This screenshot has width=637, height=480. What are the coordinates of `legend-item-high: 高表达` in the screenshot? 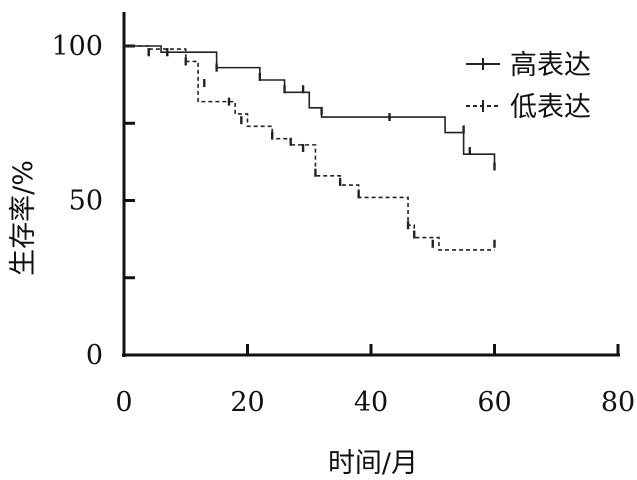 It's located at (528, 65).